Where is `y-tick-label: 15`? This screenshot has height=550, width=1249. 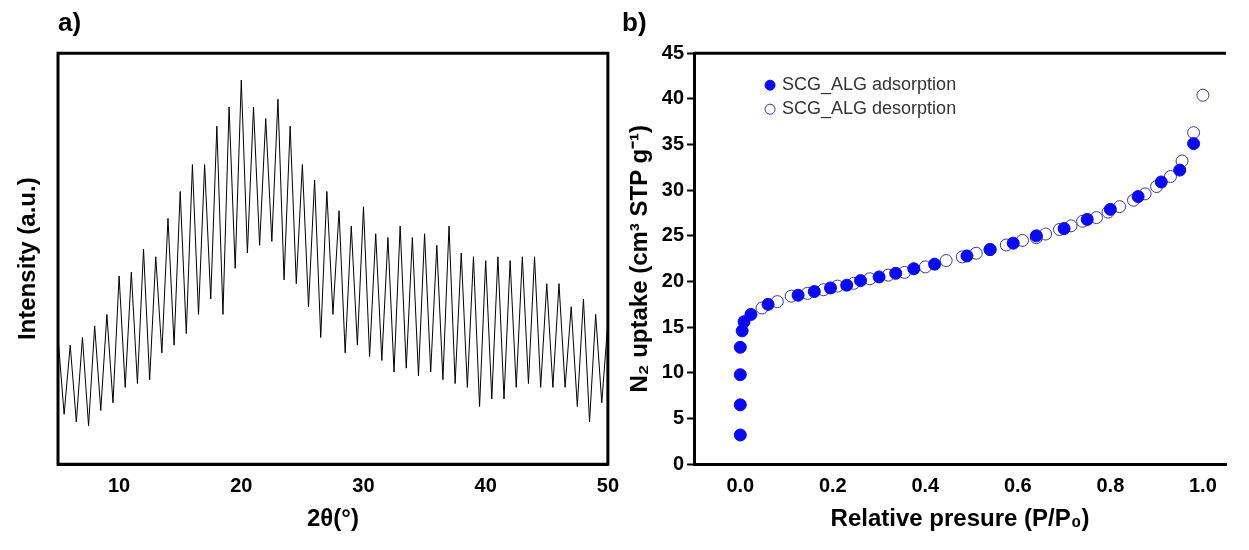 y-tick-label: 15 is located at coordinates (673, 325).